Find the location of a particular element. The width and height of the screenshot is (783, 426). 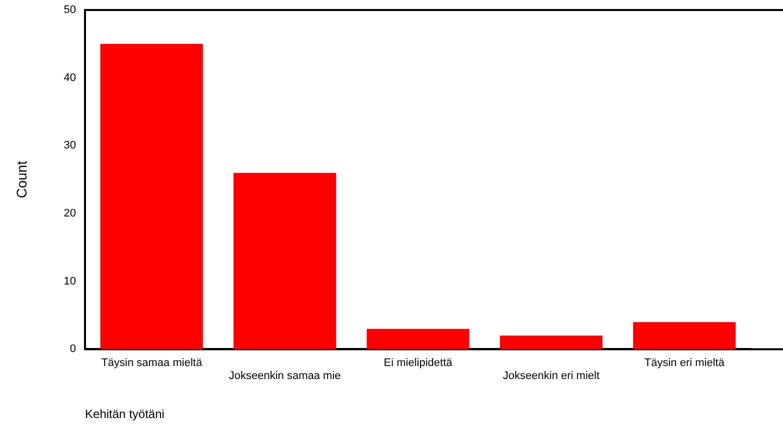

x-tick-label: Jokseenkin samaa mie is located at coordinates (284, 376).